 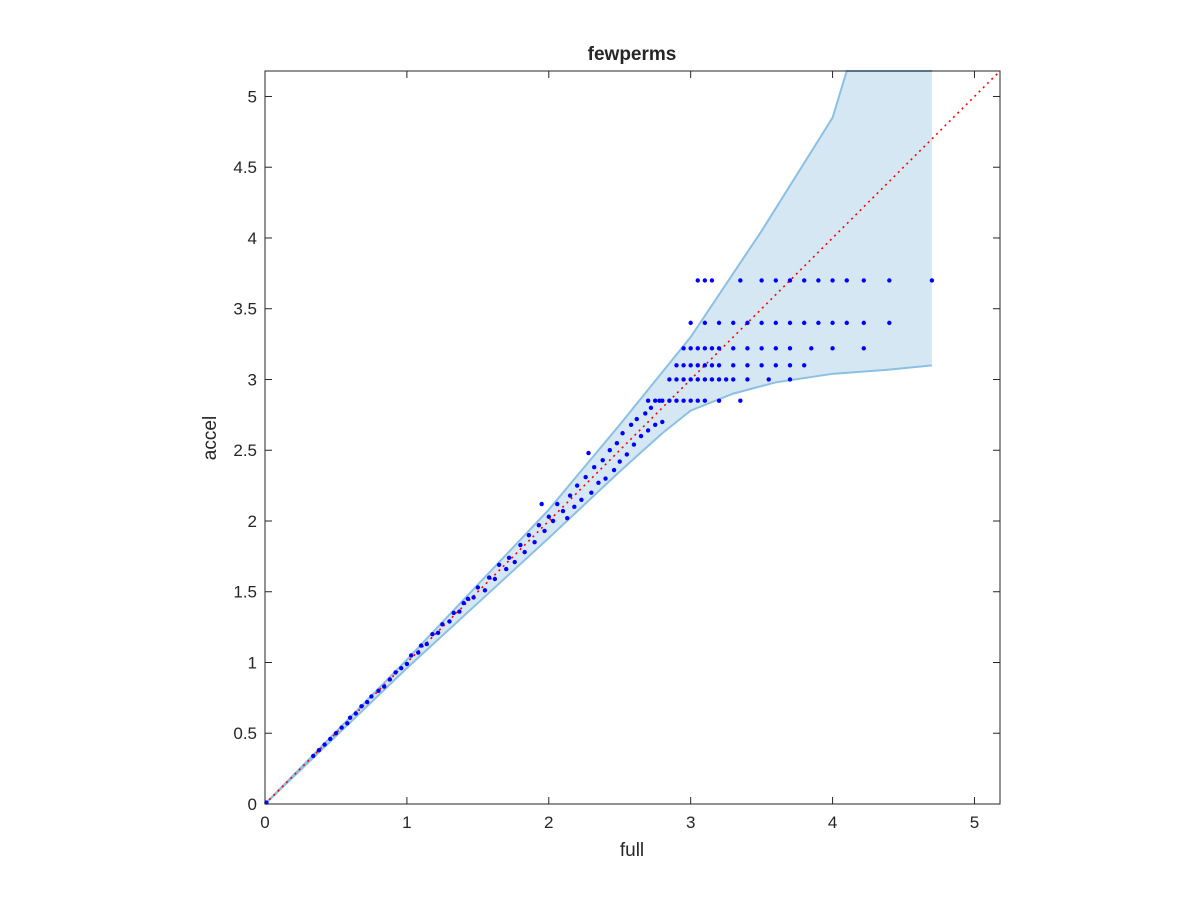 What do you see at coordinates (245, 592) in the screenshot?
I see `y-tick-label: 1.5` at bounding box center [245, 592].